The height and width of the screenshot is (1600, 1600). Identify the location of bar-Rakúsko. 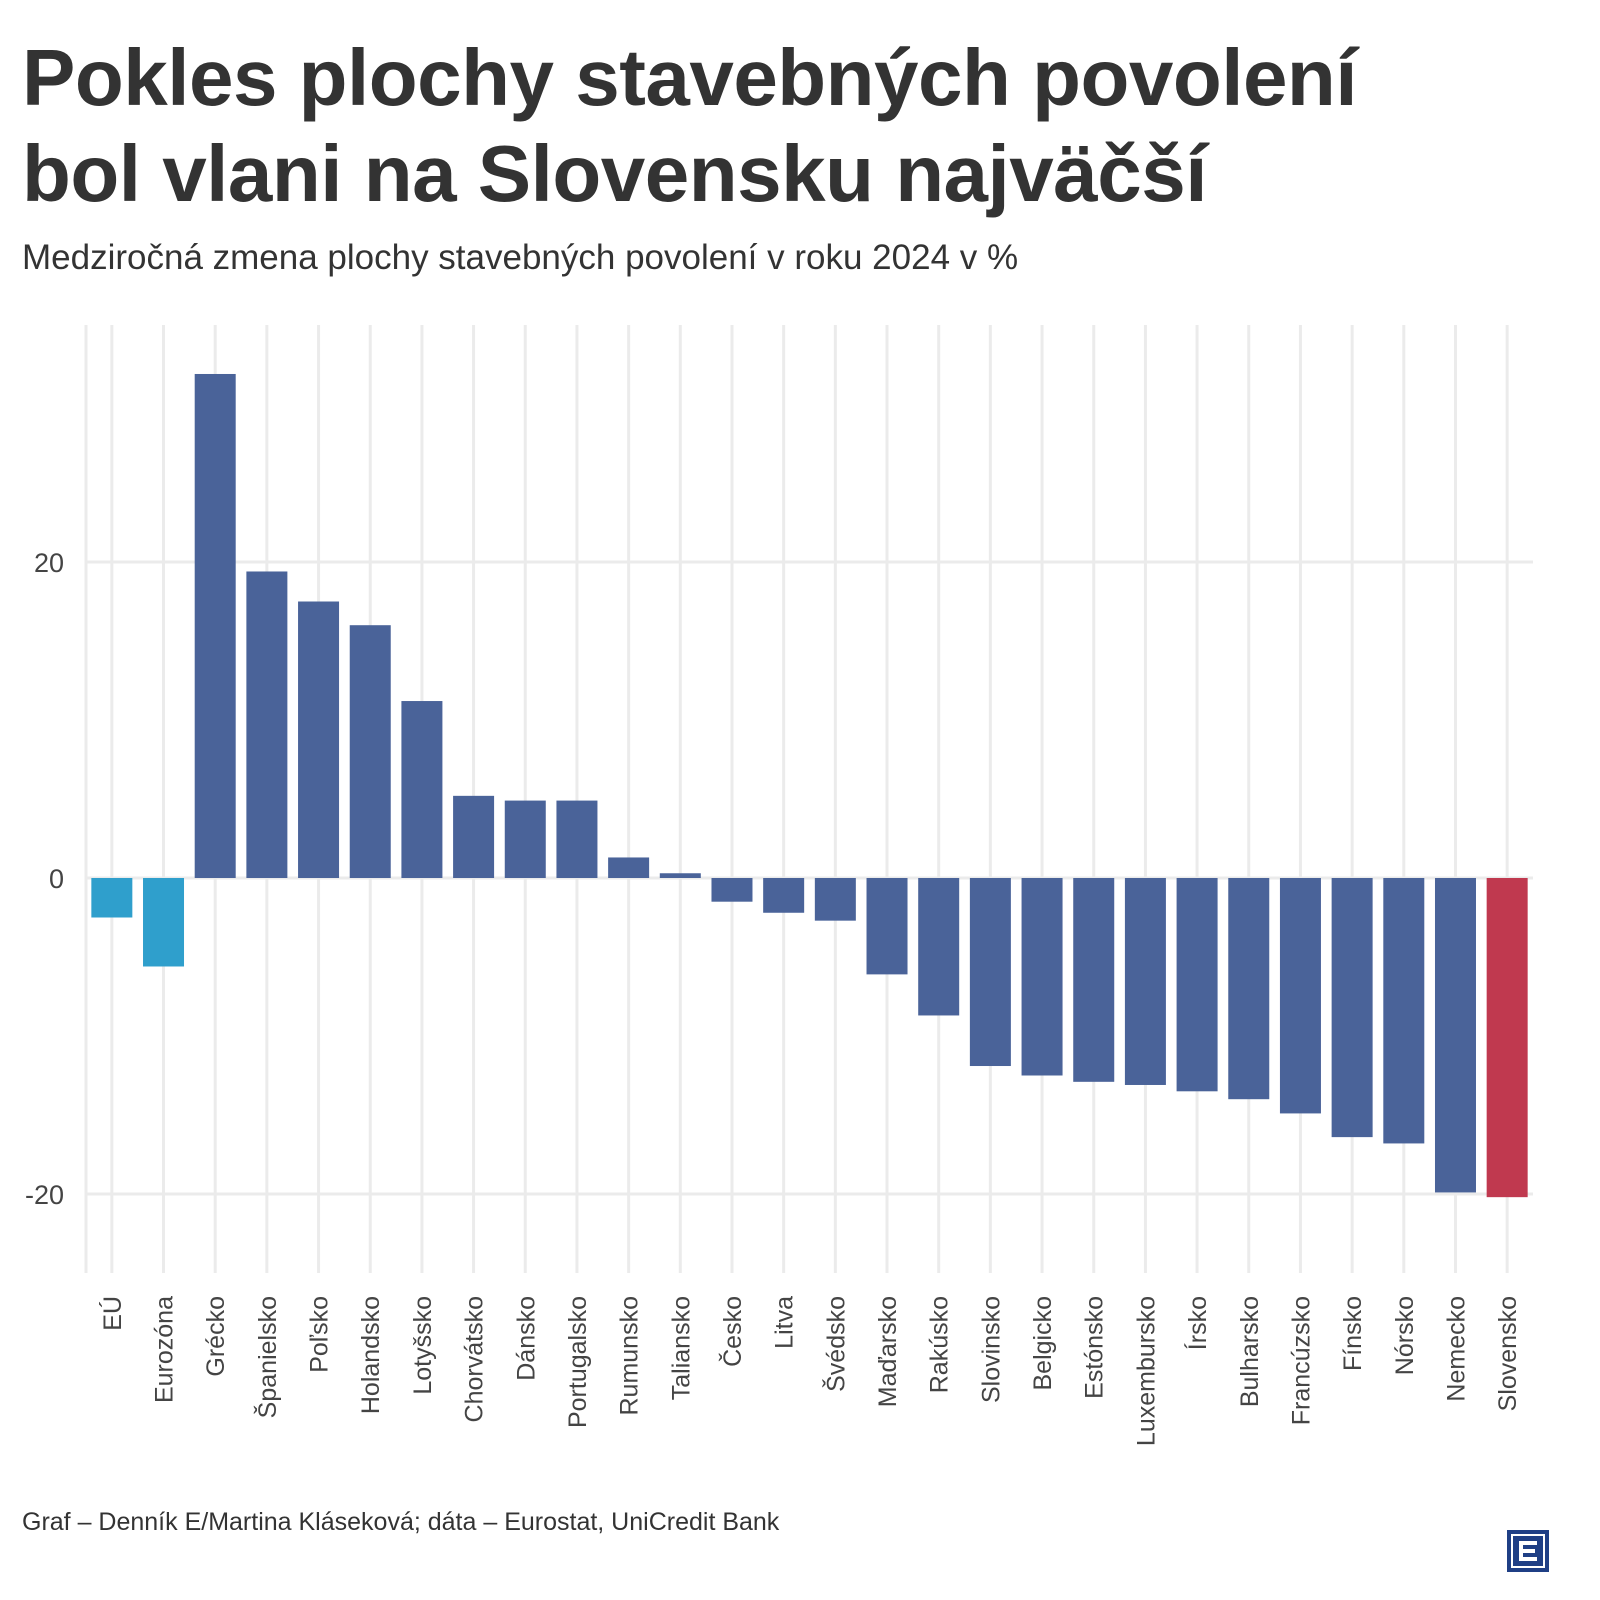
(939, 947).